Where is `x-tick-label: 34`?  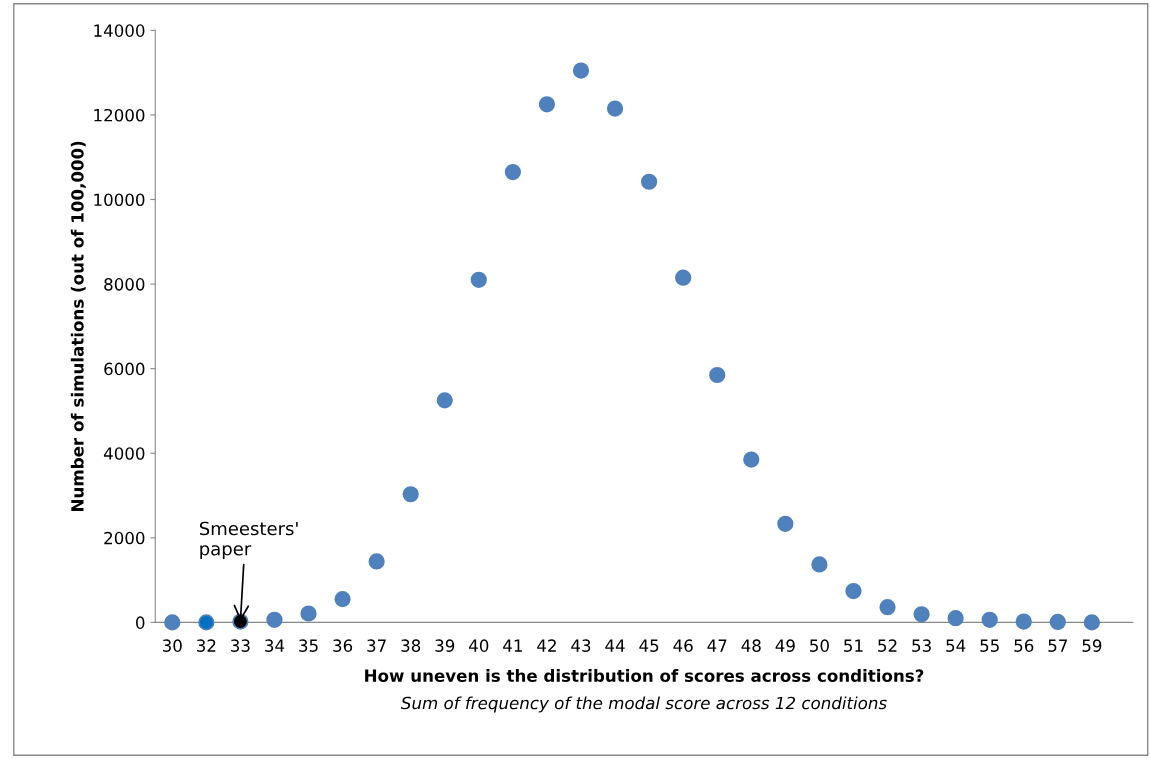
x-tick-label: 34 is located at coordinates (275, 645).